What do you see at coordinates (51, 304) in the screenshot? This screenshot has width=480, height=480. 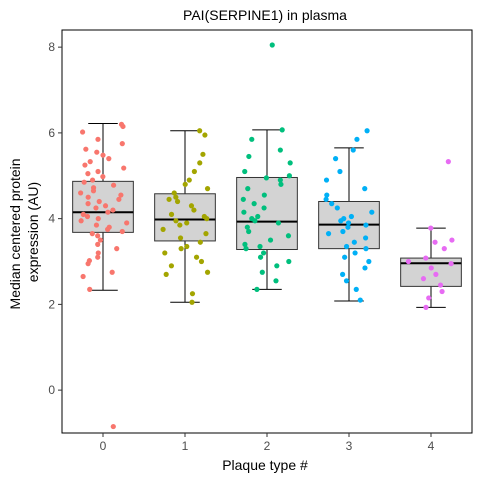 I see `y-tick-label: 2` at bounding box center [51, 304].